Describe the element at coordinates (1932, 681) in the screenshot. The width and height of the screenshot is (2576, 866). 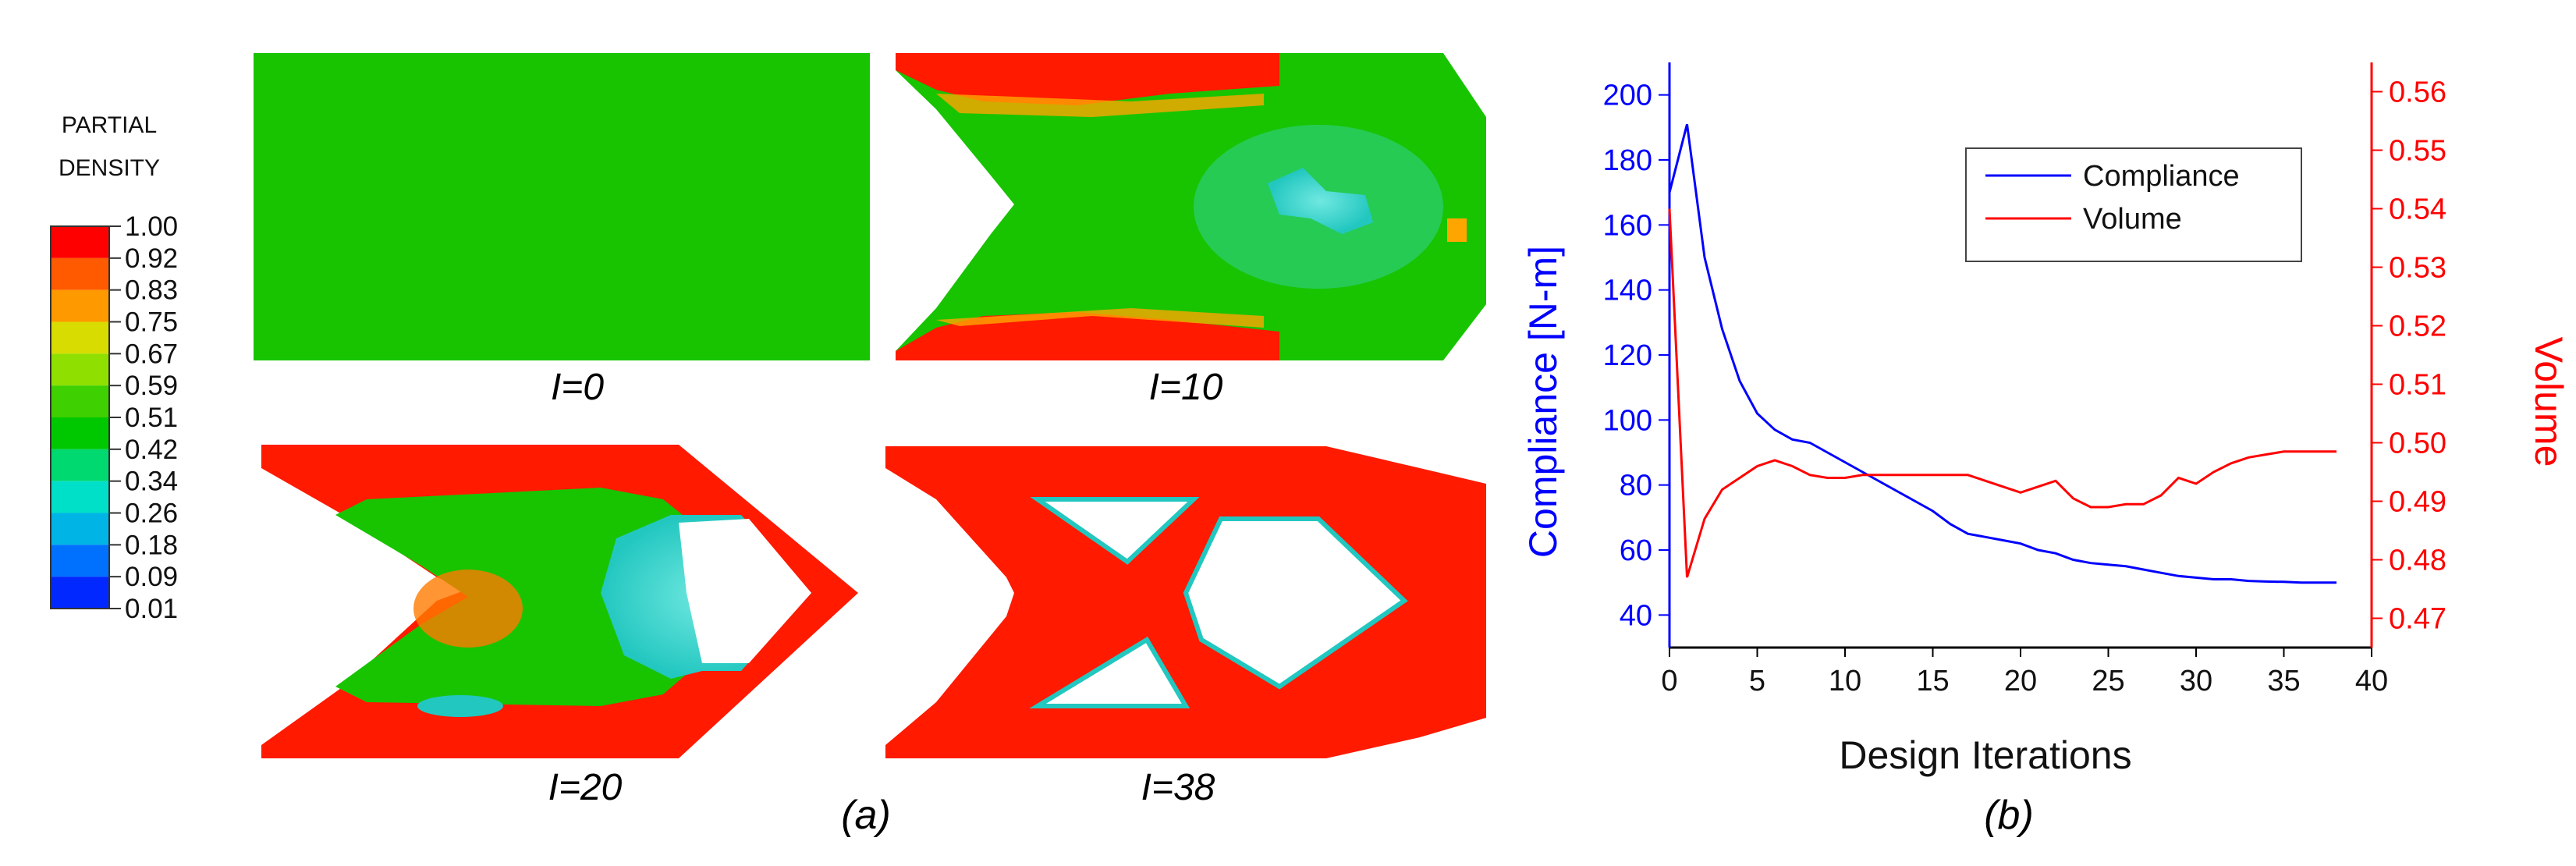
I see `x-tick-label: 15` at that location.